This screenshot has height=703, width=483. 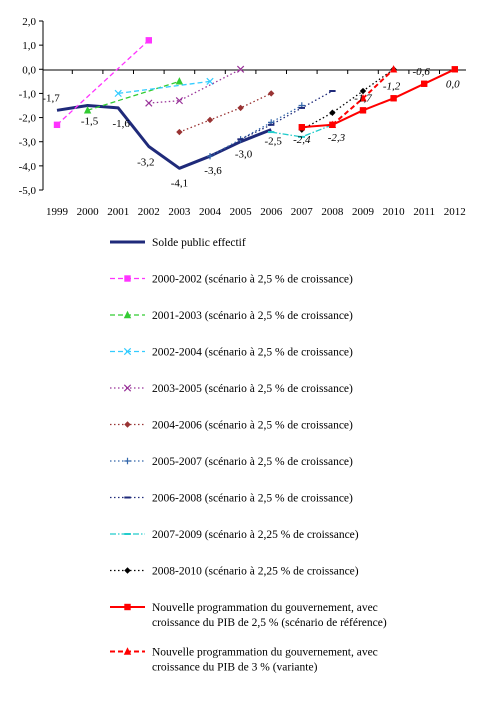 What do you see at coordinates (57, 212) in the screenshot?
I see `x-tick-label: 1999` at bounding box center [57, 212].